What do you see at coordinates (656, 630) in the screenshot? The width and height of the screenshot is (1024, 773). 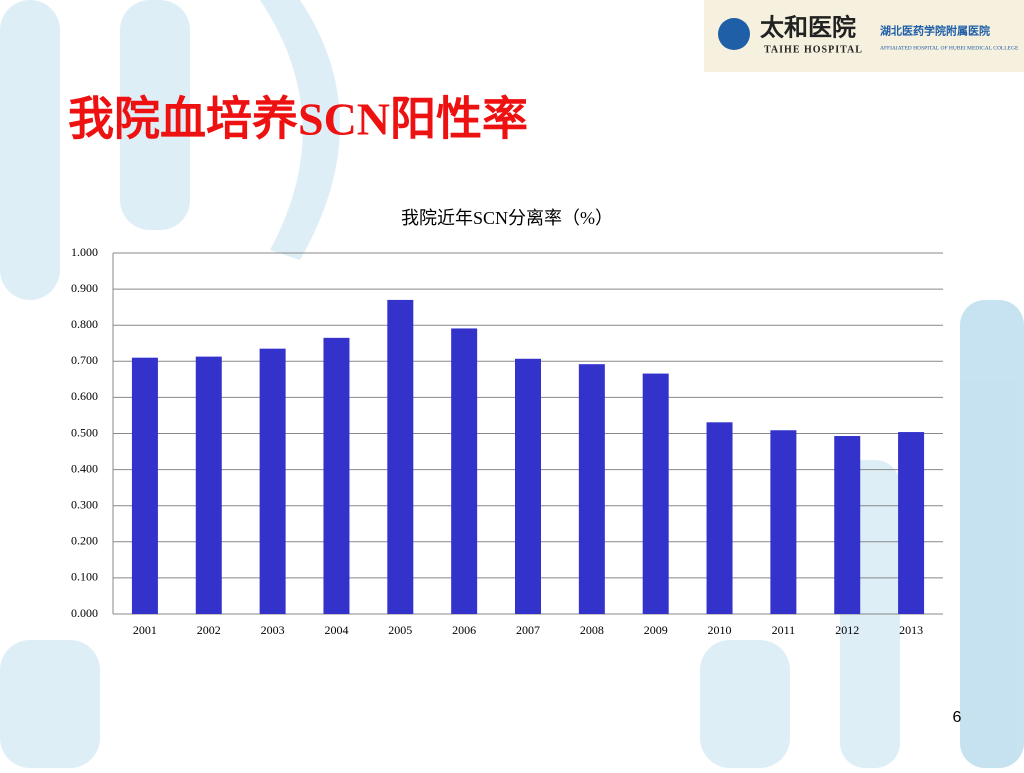 I see `x-tick-label: 2009` at bounding box center [656, 630].